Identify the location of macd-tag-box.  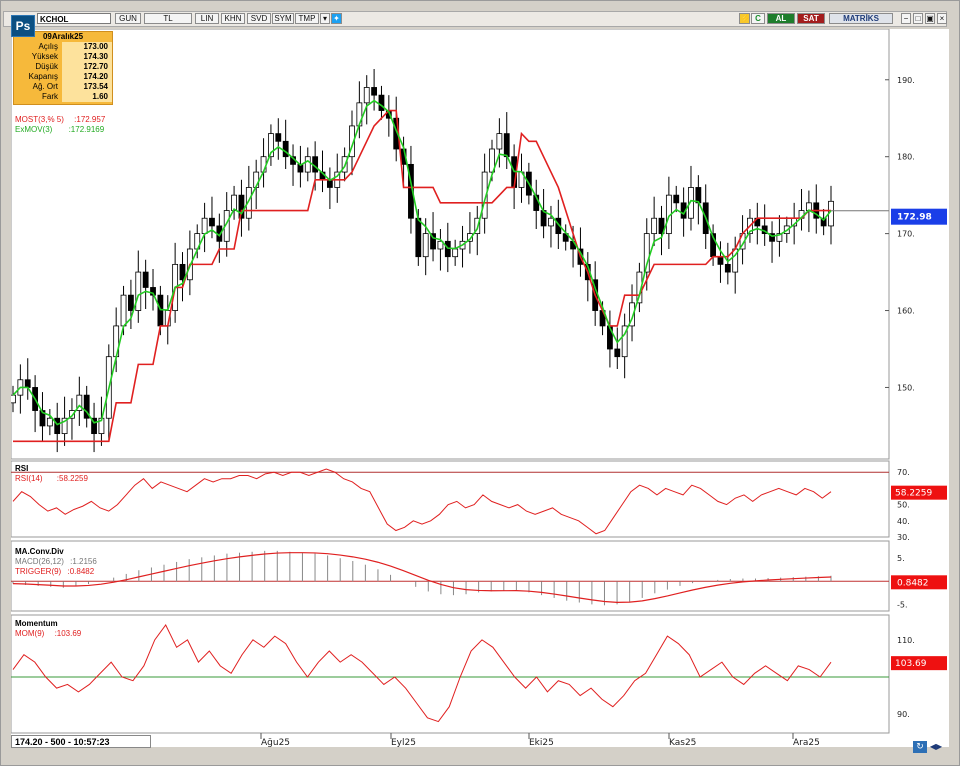
(919, 582).